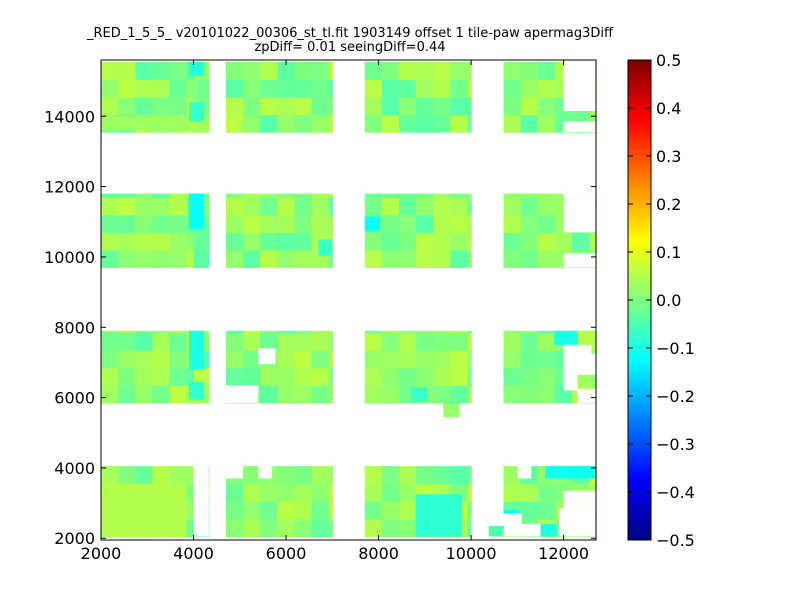 The image size is (800, 600). What do you see at coordinates (668, 60) in the screenshot?
I see `colorbar-tick-label: 0.5` at bounding box center [668, 60].